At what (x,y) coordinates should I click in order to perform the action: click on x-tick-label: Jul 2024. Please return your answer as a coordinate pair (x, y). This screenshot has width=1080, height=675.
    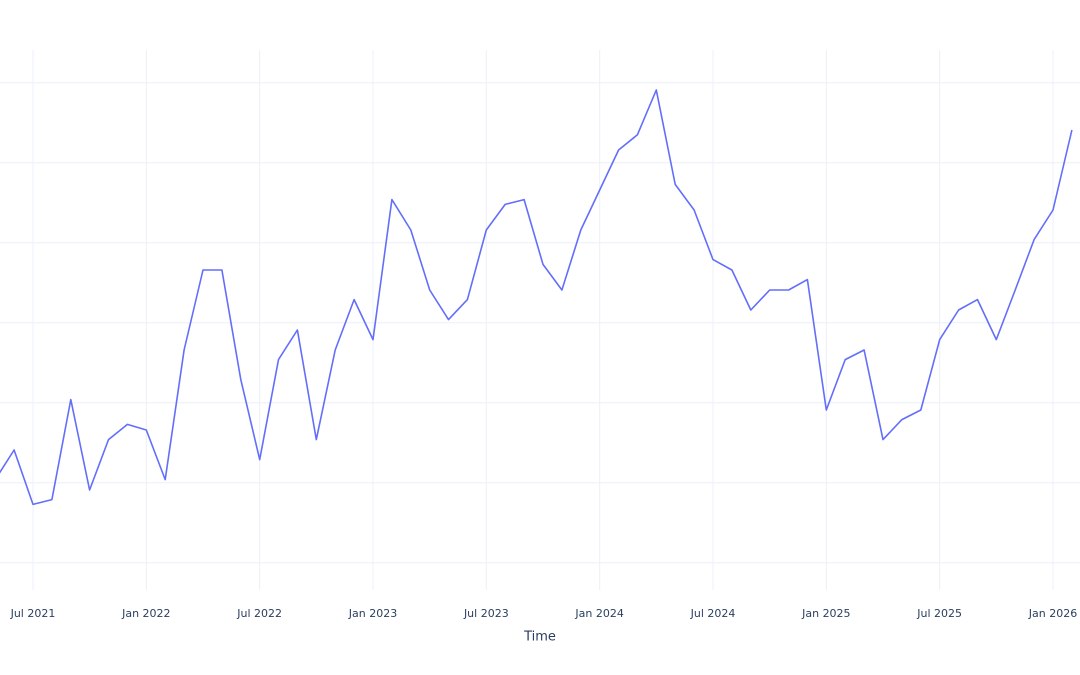
    Looking at the image, I should click on (713, 613).